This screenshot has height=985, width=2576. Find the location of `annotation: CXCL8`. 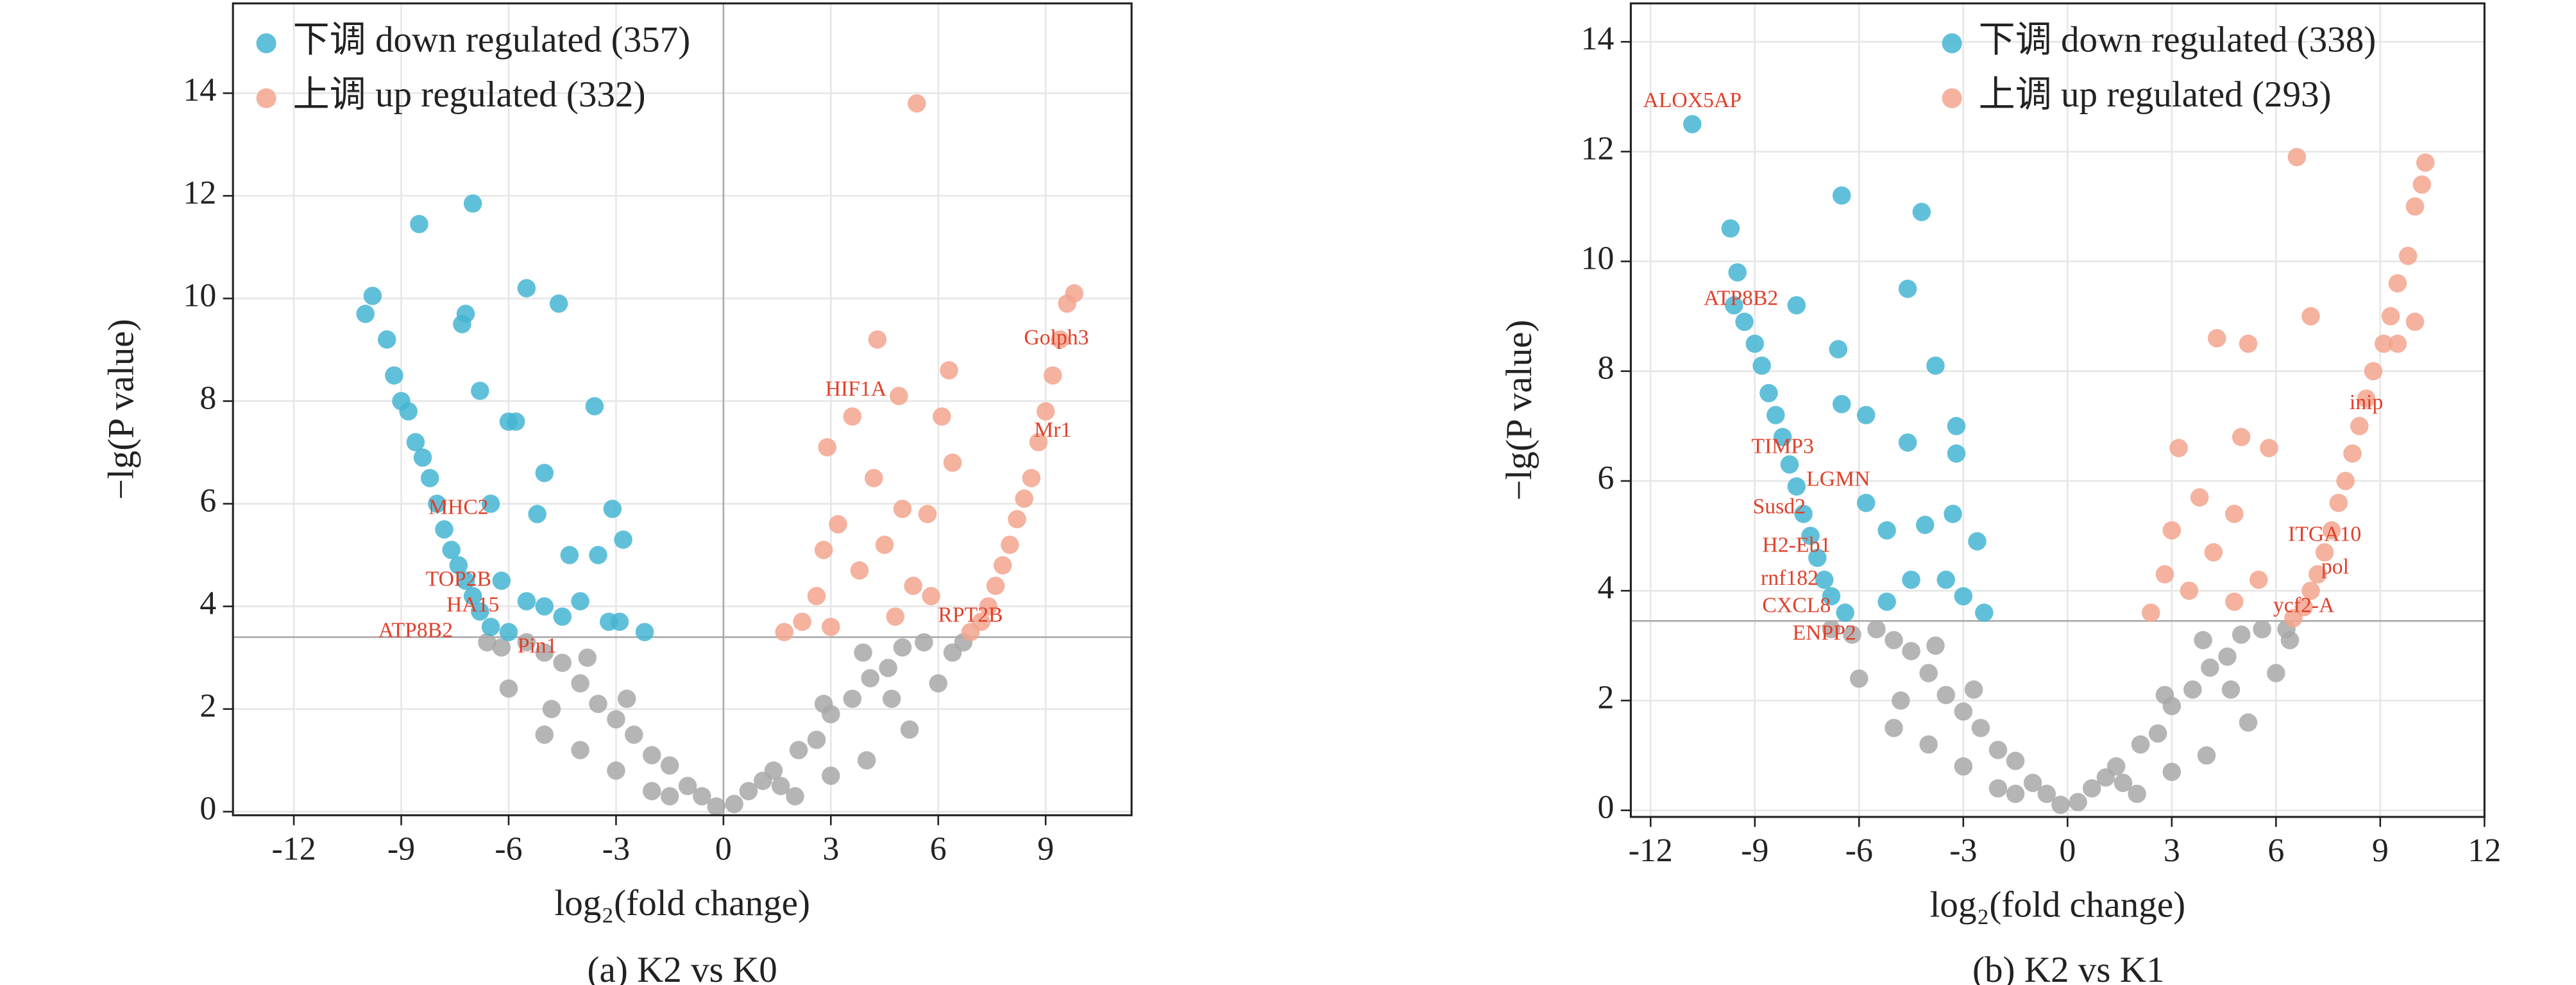

annotation: CXCL8 is located at coordinates (1796, 606).